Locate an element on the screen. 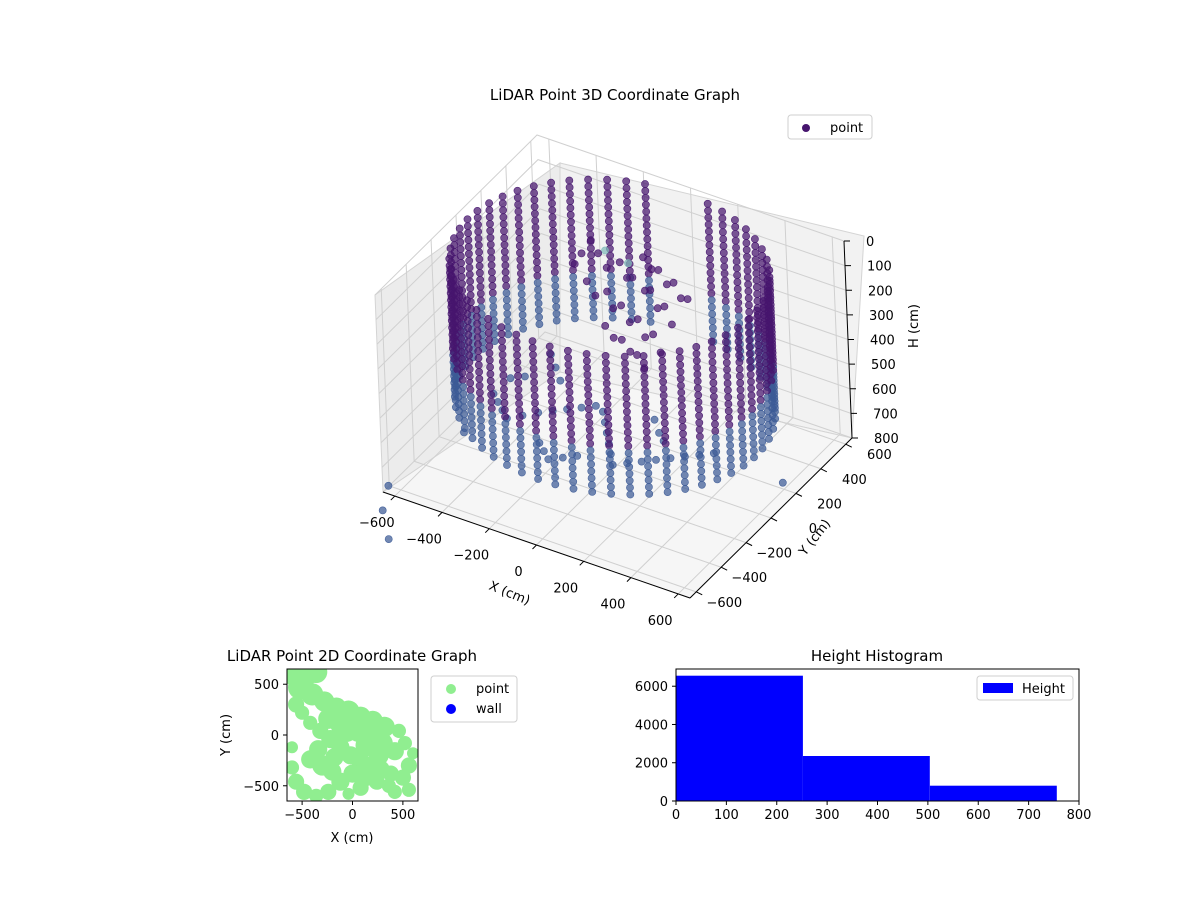 This screenshot has width=1200, height=900. y-tick-label: 6000 is located at coordinates (651, 687).